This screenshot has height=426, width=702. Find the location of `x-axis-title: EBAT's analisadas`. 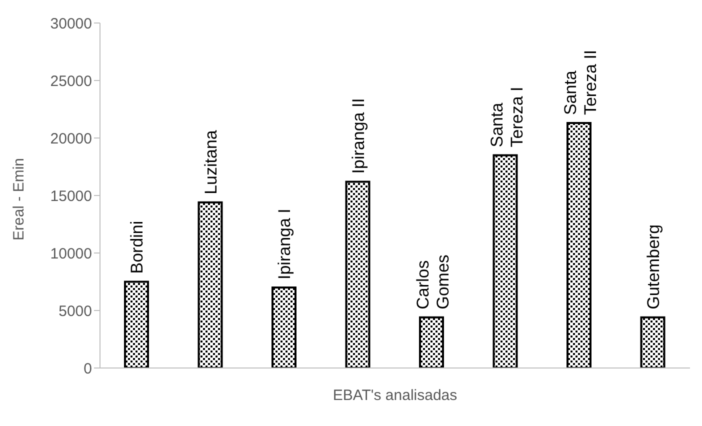

x-axis-title: EBAT's analisadas is located at coordinates (395, 395).